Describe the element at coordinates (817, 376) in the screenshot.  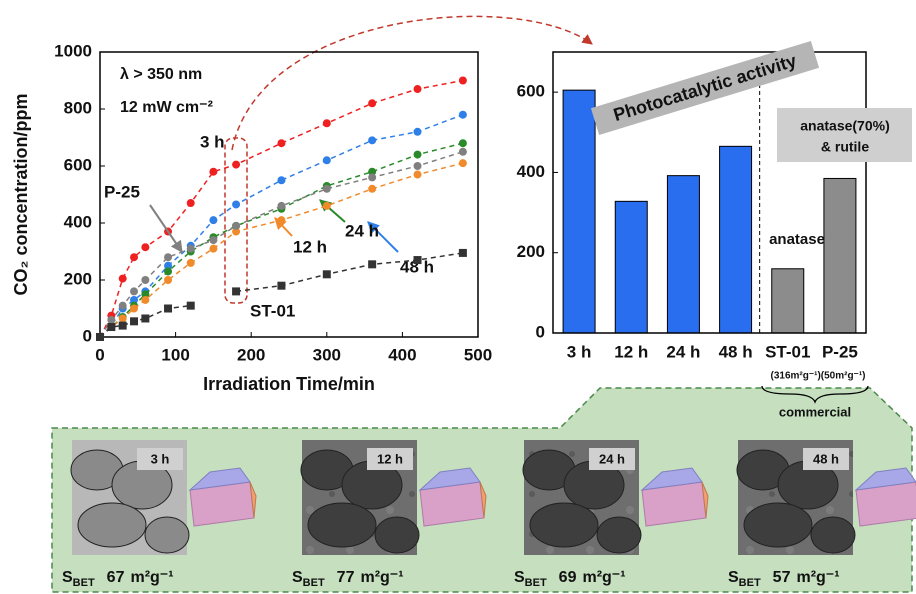
I see `annotation: (316m²g⁻¹)(50m²g⁻¹)` at that location.